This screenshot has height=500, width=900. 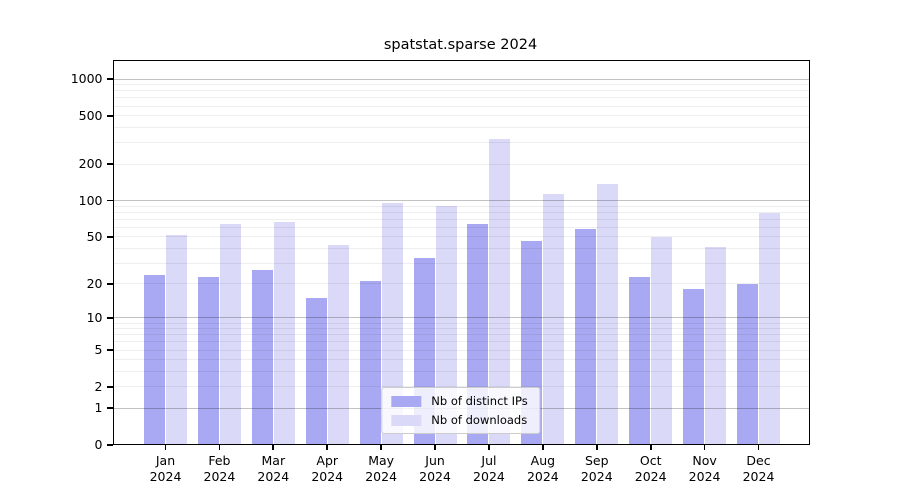 I want to click on bar-distinct-ips-apr, so click(x=316, y=371).